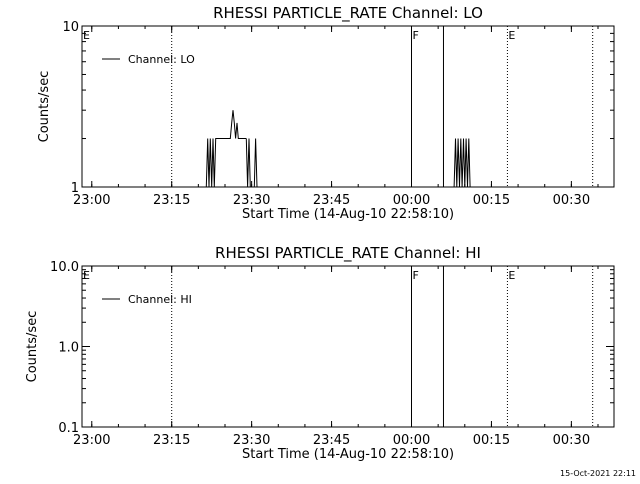 The width and height of the screenshot is (640, 484). What do you see at coordinates (348, 13) in the screenshot?
I see `chart-title: RHESSI PARTICLE_RATE Channel: LO` at bounding box center [348, 13].